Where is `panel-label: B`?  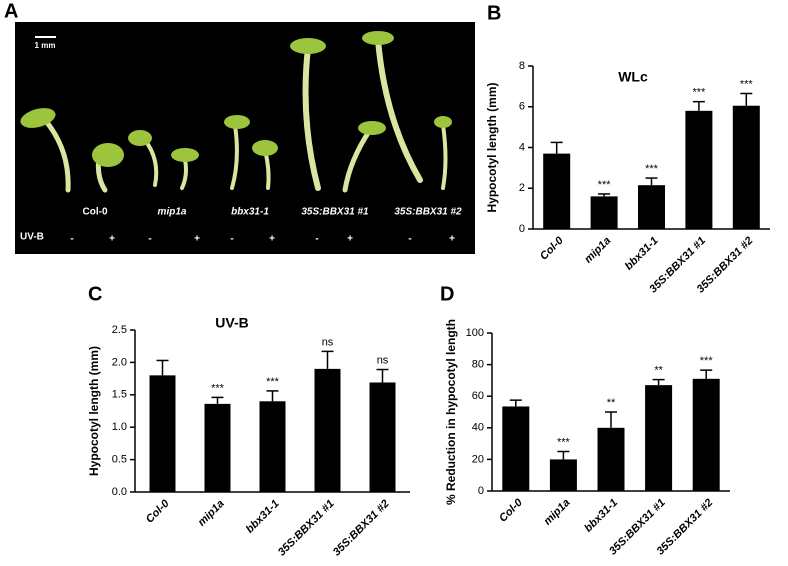 panel-label: B is located at coordinates (494, 13).